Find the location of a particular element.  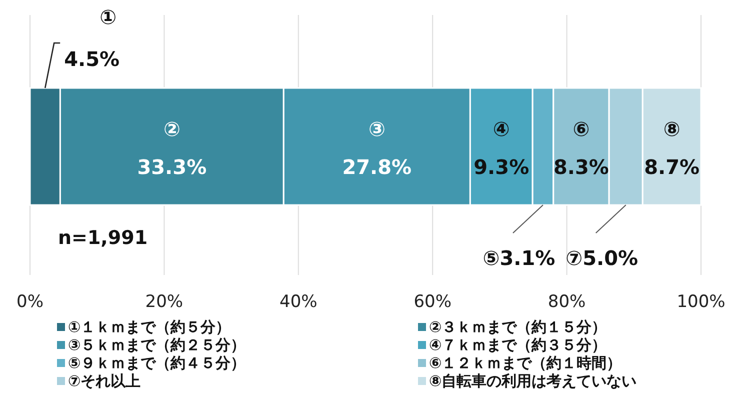

legend-label: ③５ｋｍまで（約２５分） is located at coordinates (157, 345).